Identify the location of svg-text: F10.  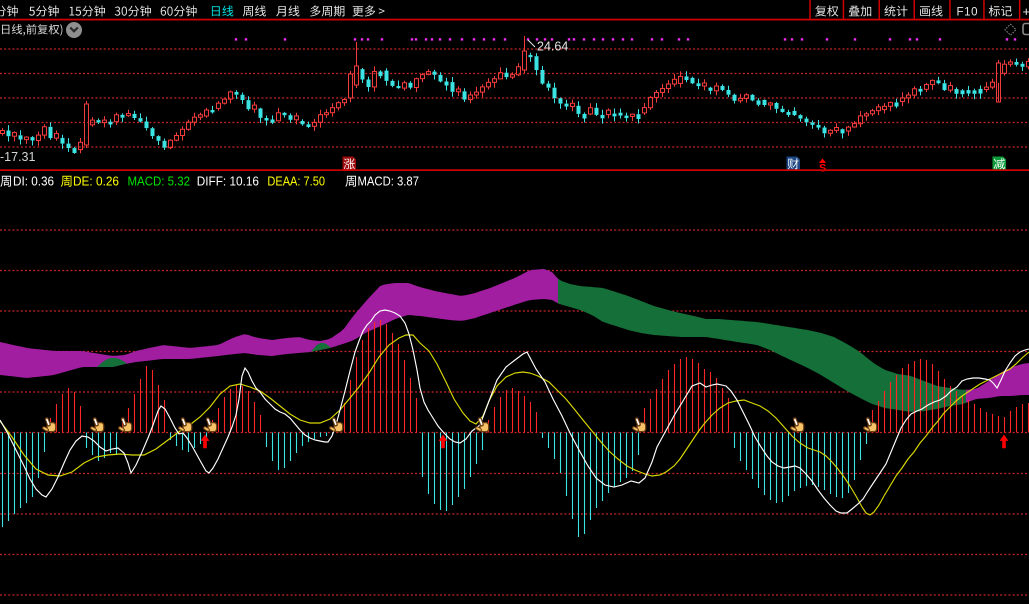
(968, 13).